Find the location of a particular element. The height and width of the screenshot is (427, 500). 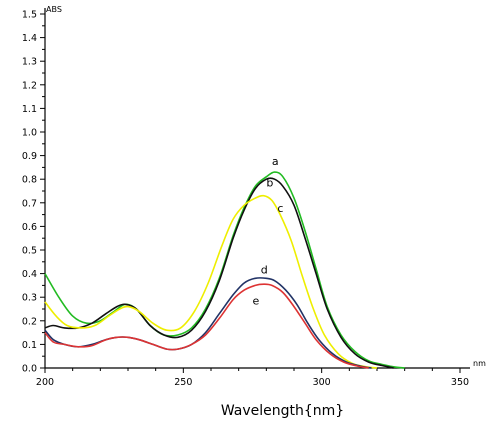

y-tick-label: 0.0 is located at coordinates (29, 369).